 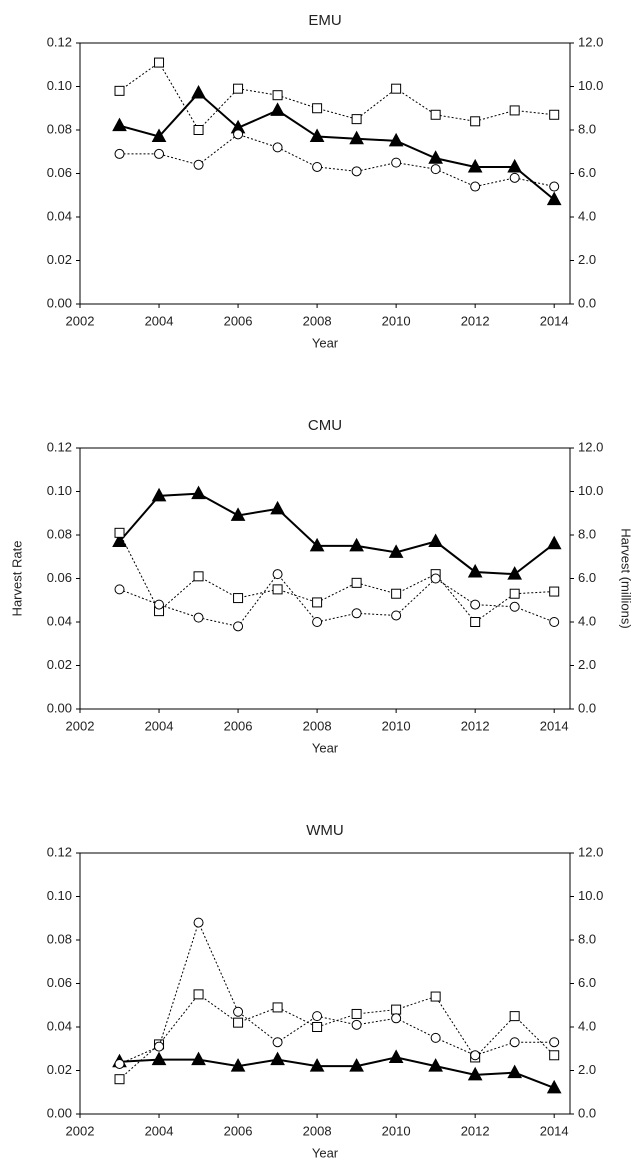 I want to click on y-tick-label: 0.04, so click(x=59, y=215).